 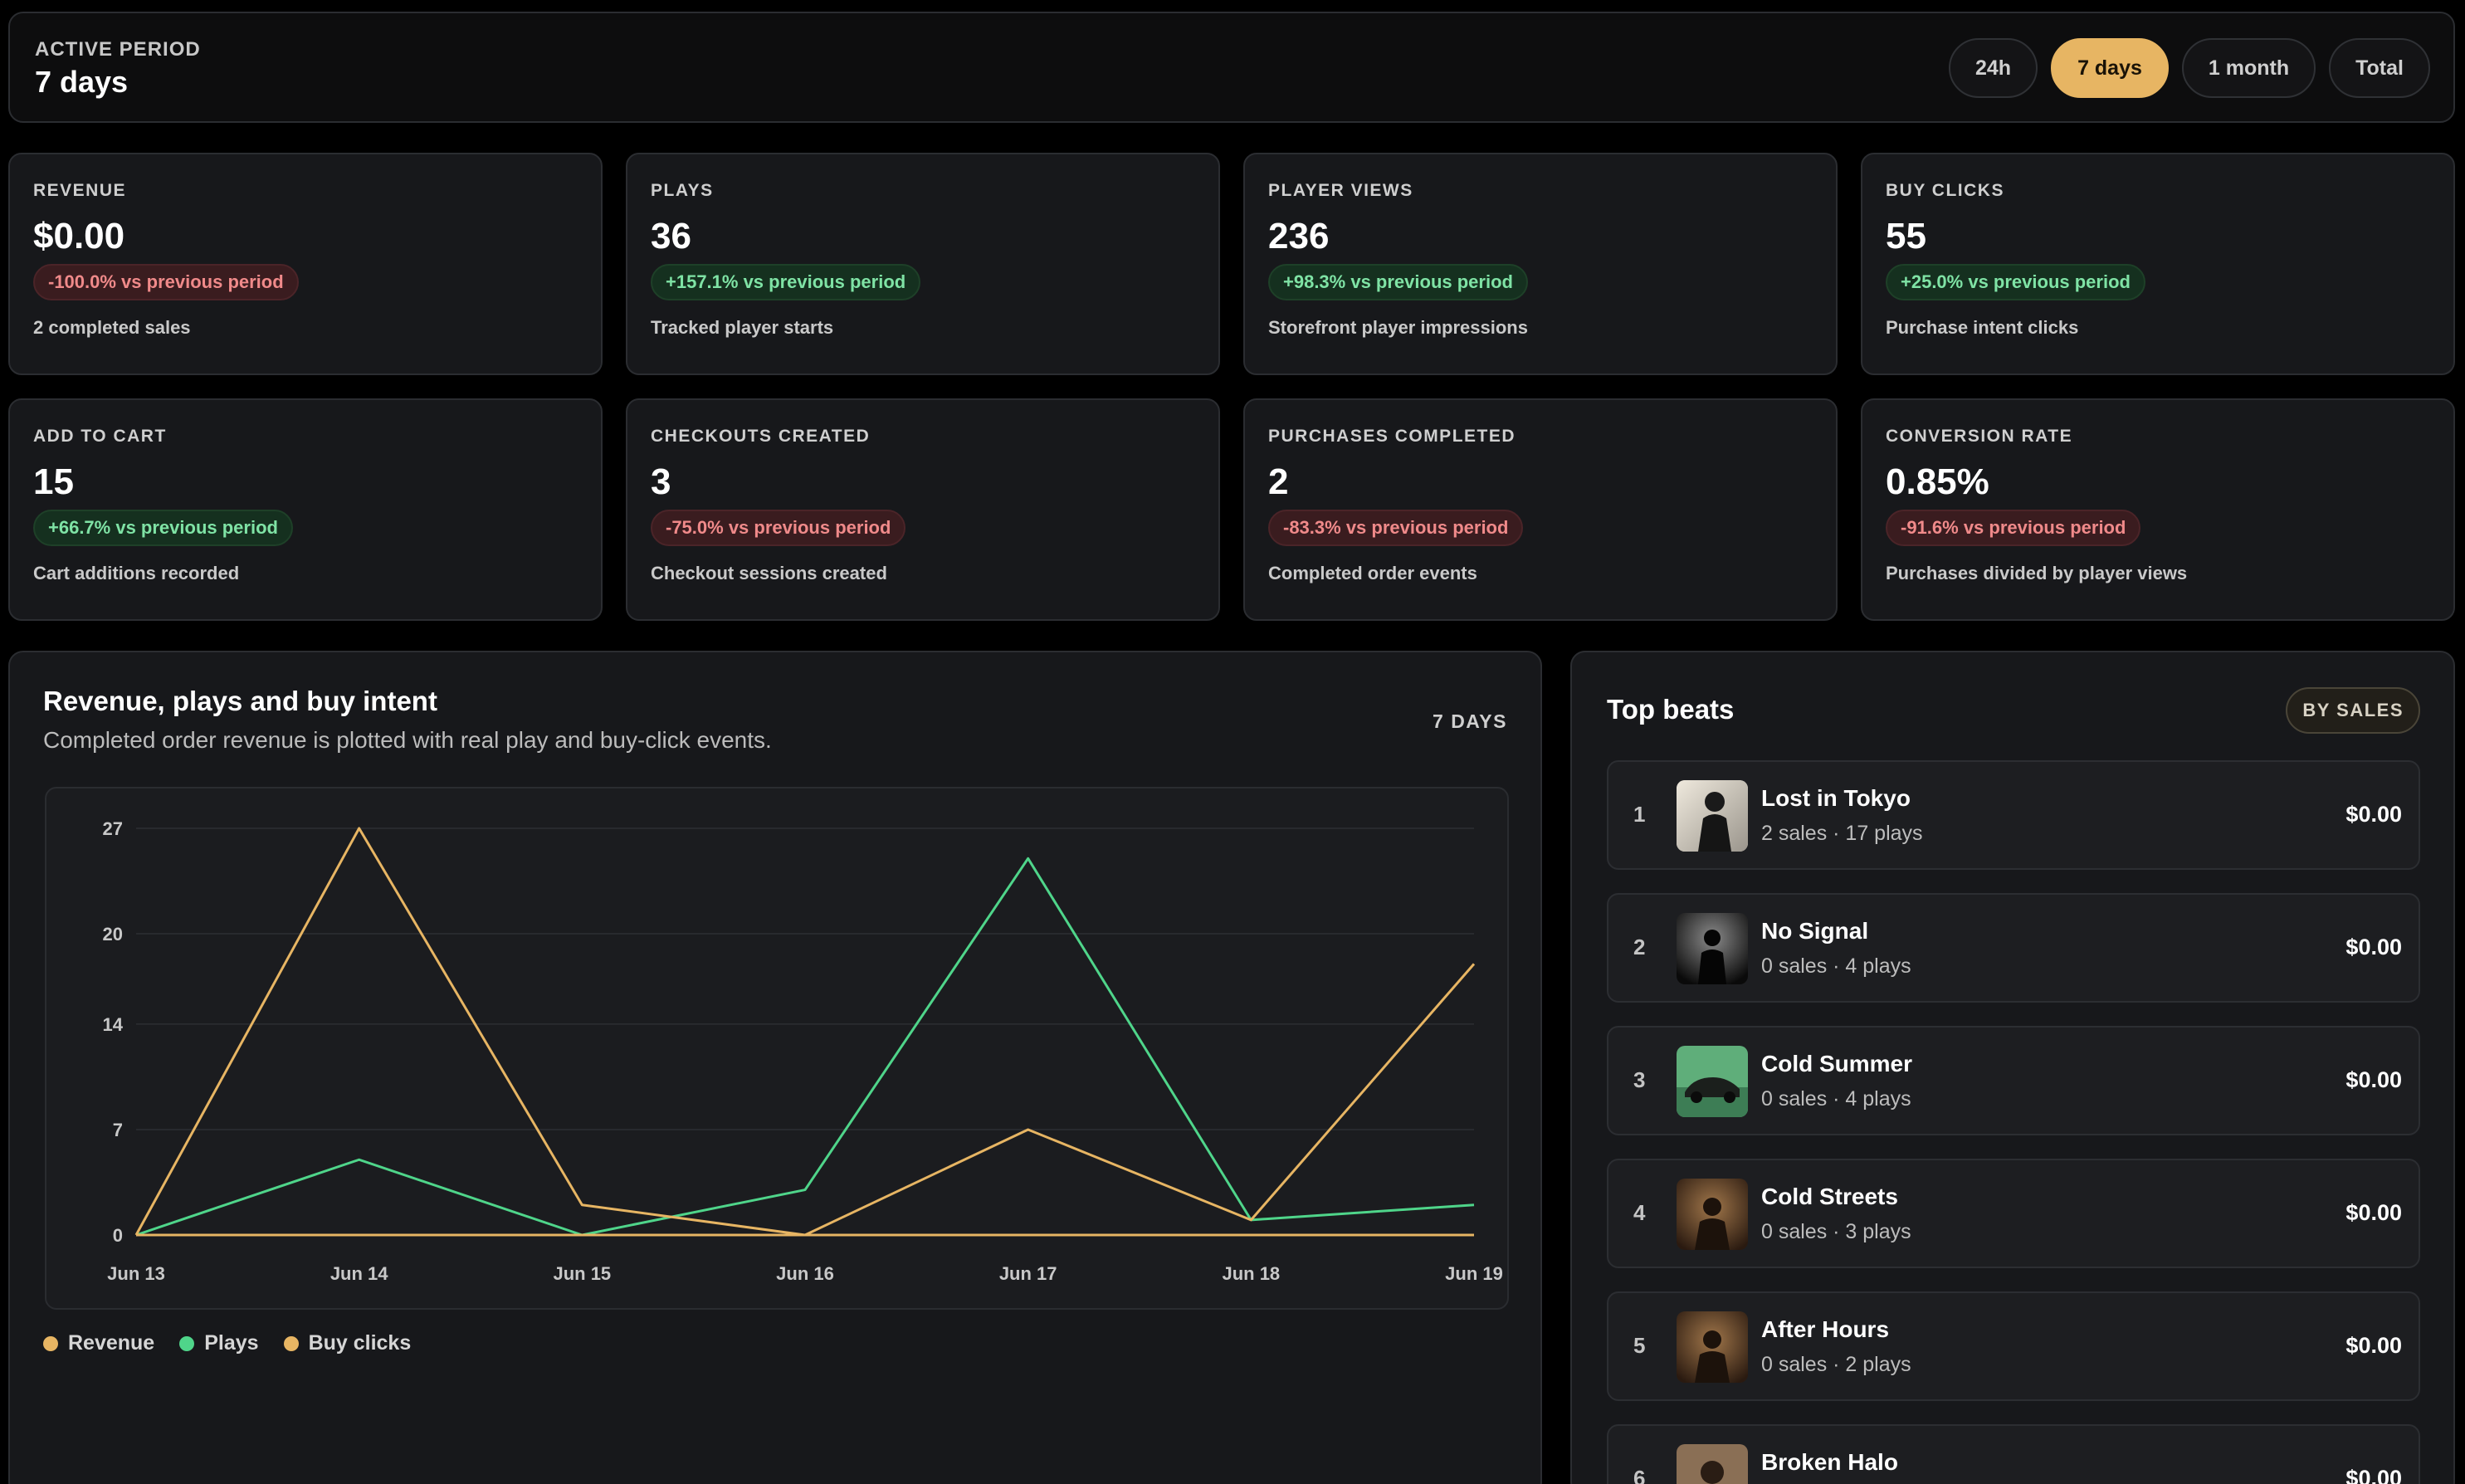 I want to click on metric-note: Checkout sessions created, so click(x=769, y=573).